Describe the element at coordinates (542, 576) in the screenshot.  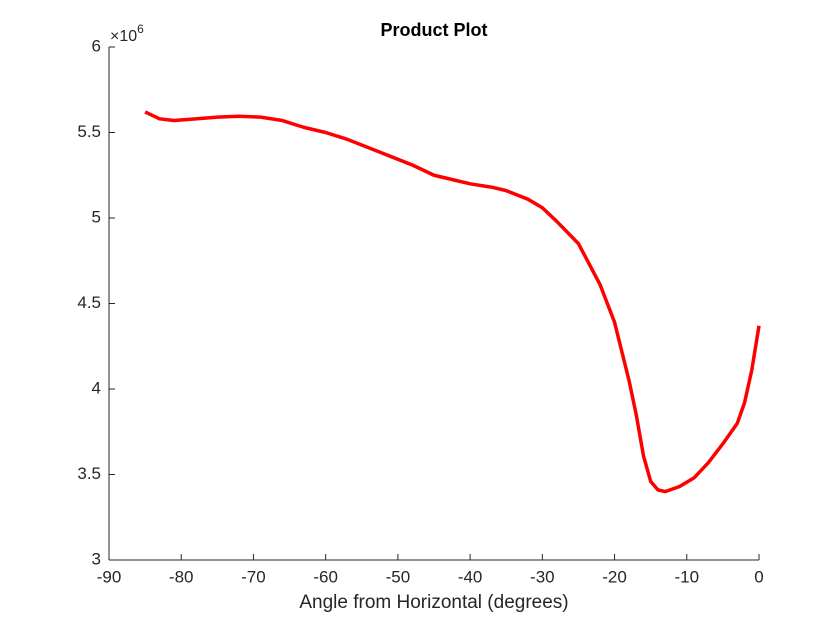
I see `x-tick-label: -30` at that location.